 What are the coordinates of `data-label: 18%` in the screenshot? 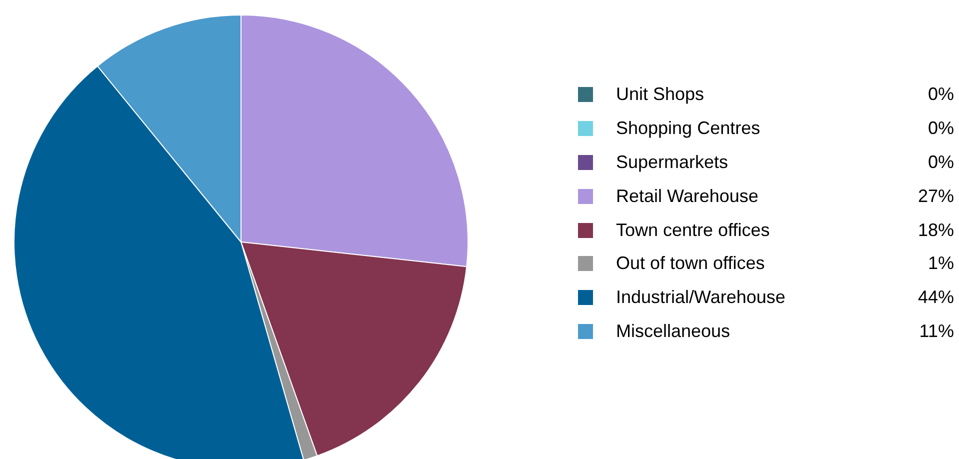 It's located at (936, 230).